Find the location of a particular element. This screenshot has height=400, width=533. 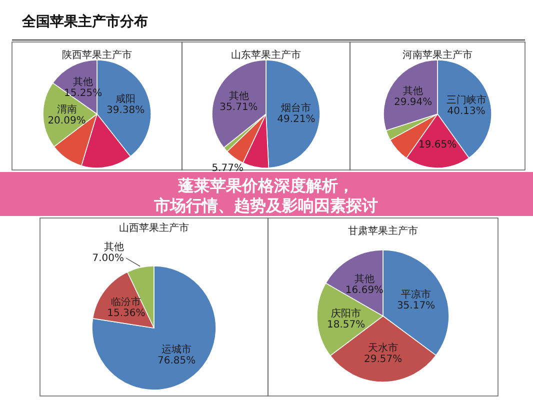

chart-title: 山西苹果主产市 is located at coordinates (154, 228).